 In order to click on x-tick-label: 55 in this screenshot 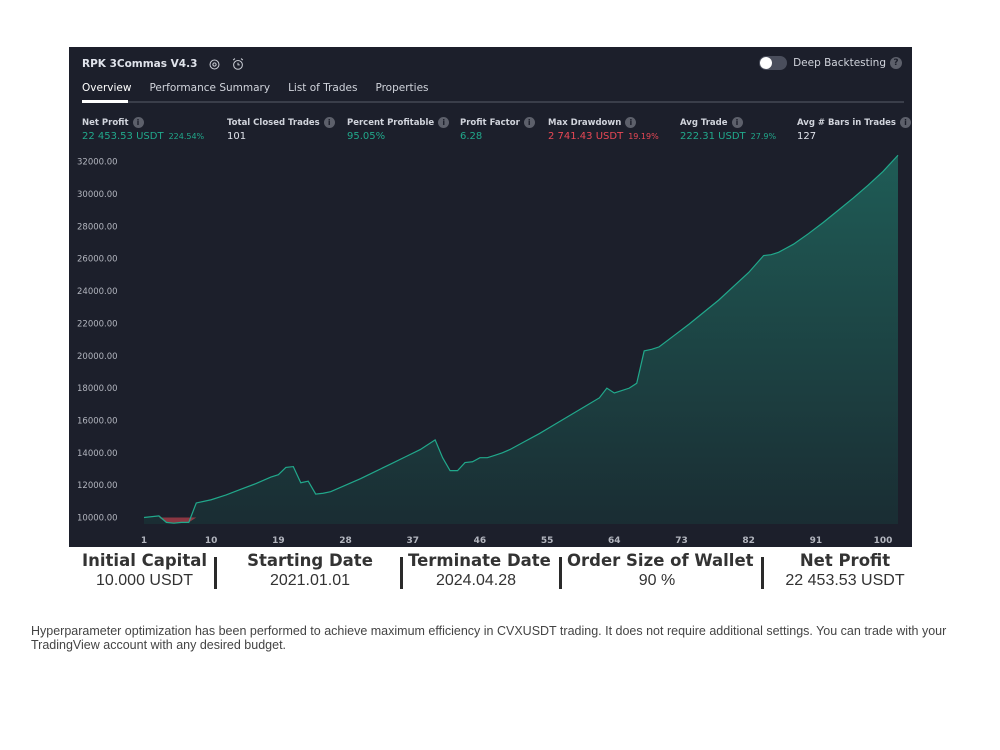, I will do `click(547, 541)`.